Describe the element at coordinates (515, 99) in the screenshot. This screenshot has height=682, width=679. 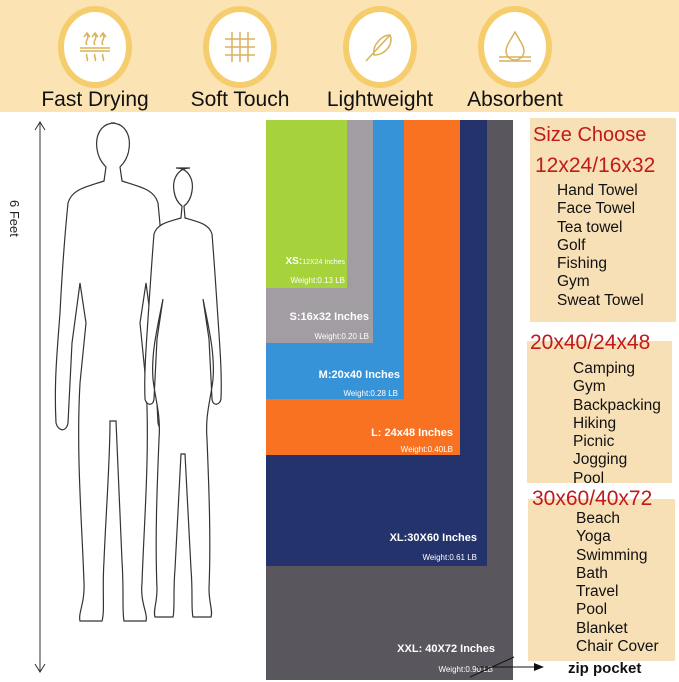
I see `feature-label: Absorbent` at that location.